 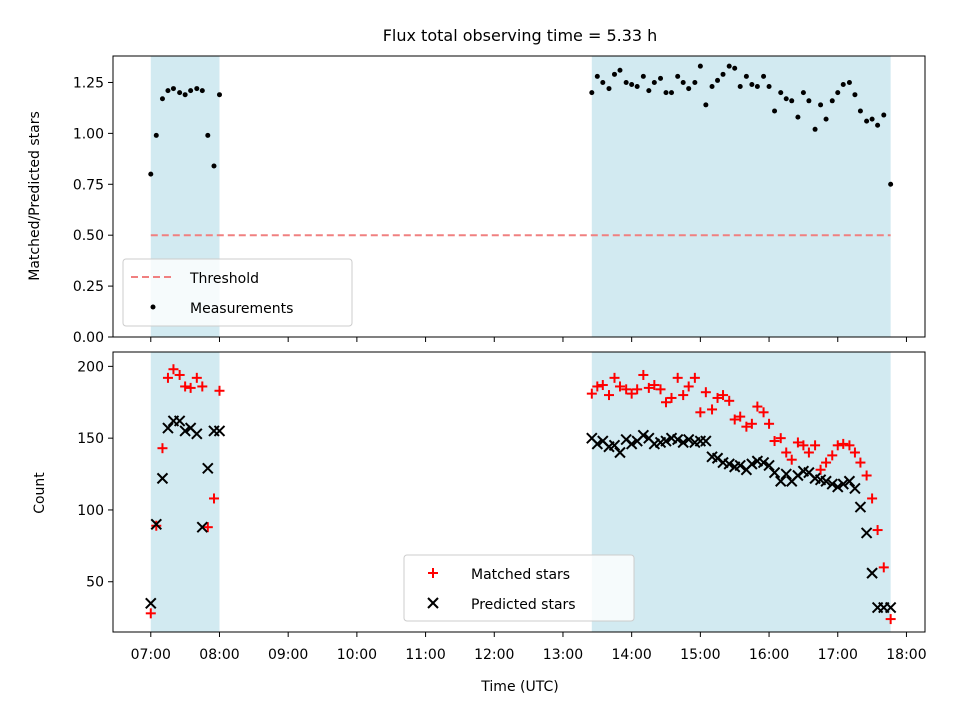 I want to click on legend-measurements-swatch, so click(x=153, y=307).